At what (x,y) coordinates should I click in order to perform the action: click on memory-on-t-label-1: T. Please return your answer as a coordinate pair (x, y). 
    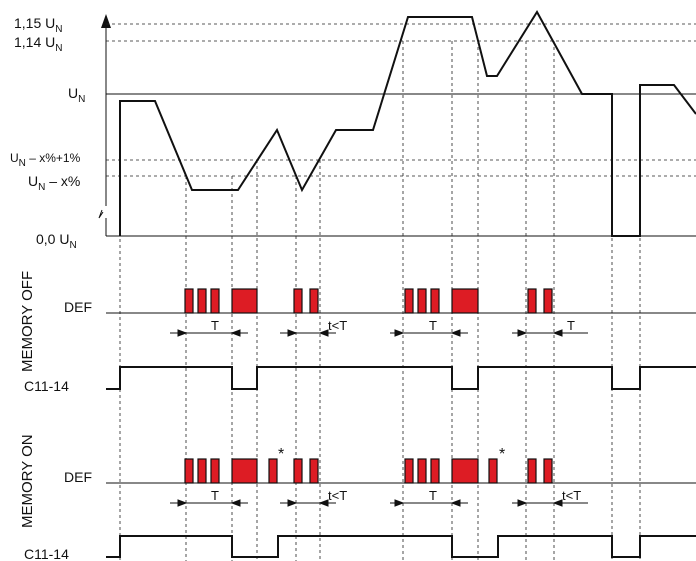
    Looking at the image, I should click on (215, 495).